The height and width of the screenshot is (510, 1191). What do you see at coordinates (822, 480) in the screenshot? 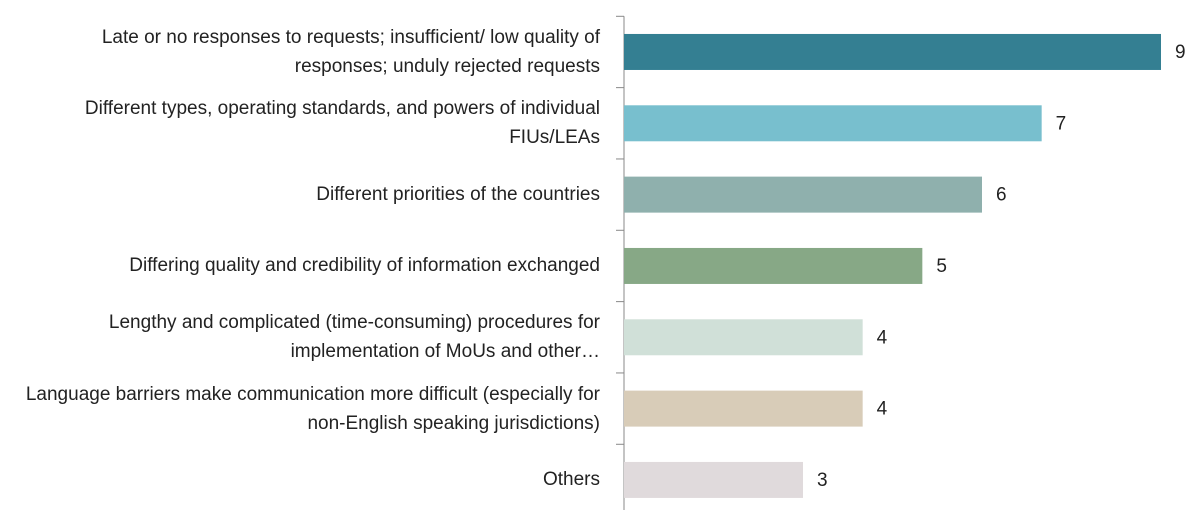
I see `value-label: 3` at bounding box center [822, 480].